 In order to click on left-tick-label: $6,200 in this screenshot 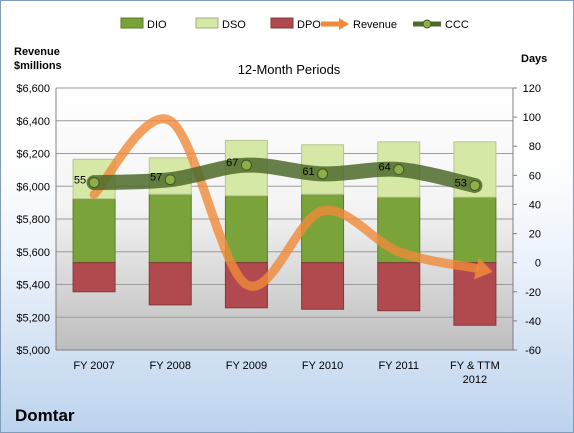, I will do `click(33, 155)`.